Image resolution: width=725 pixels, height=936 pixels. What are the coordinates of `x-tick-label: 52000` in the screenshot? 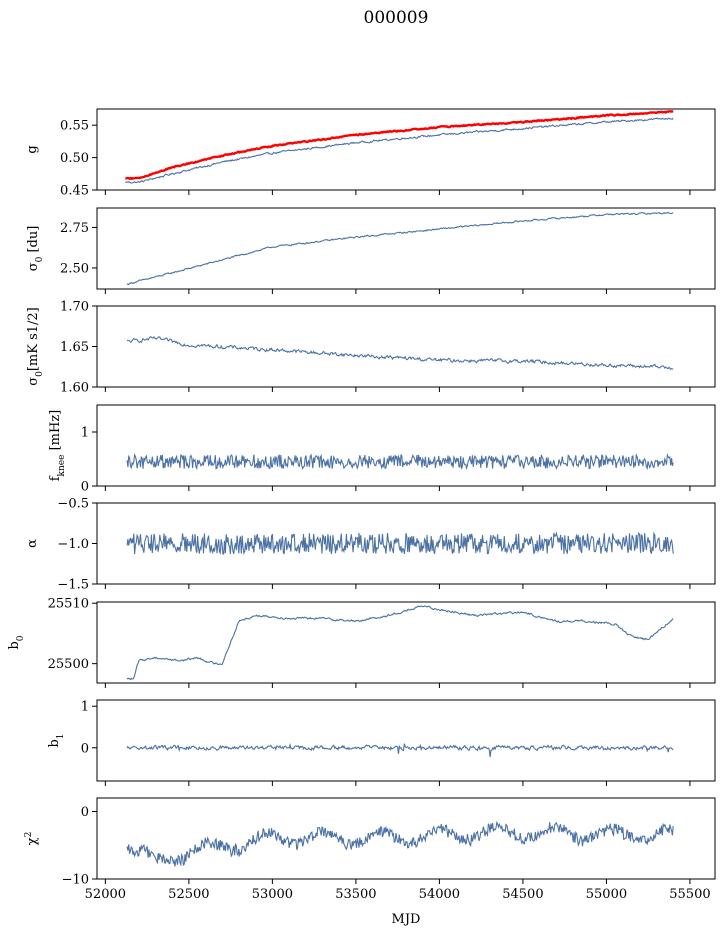 It's located at (105, 894).